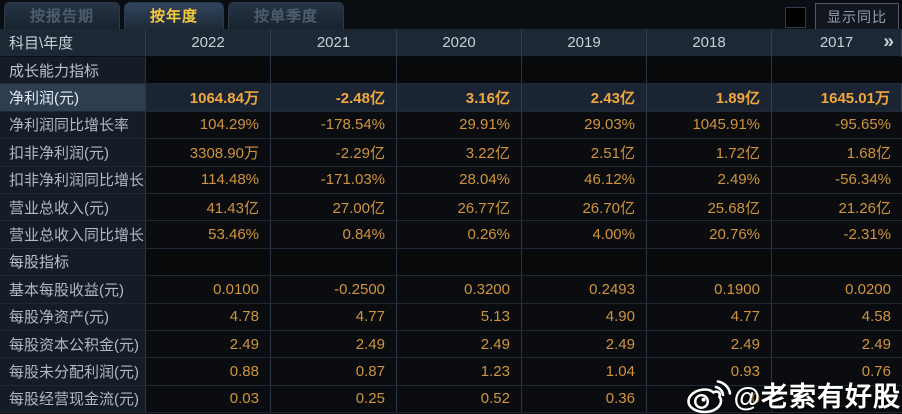  I want to click on cell-value: 26.77亿, so click(459, 207).